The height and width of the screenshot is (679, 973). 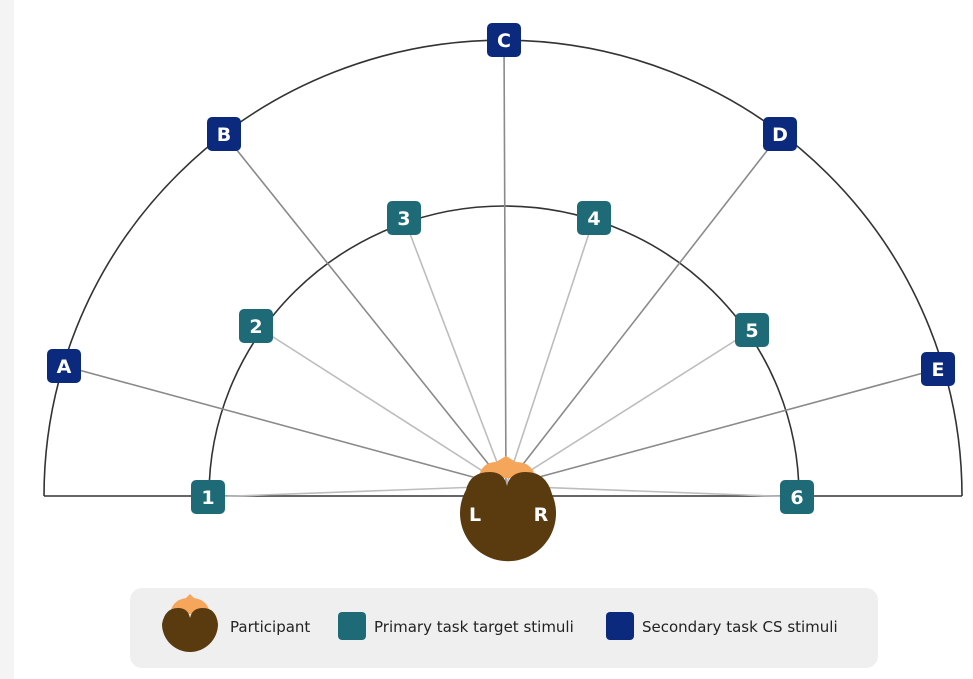 I want to click on stimulus-label: 2, so click(x=255, y=327).